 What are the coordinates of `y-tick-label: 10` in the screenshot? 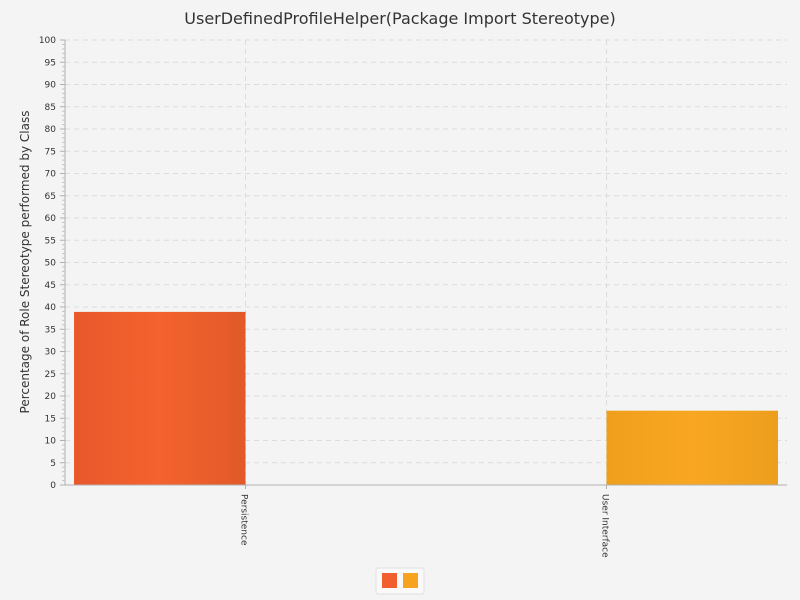 It's located at (51, 442).